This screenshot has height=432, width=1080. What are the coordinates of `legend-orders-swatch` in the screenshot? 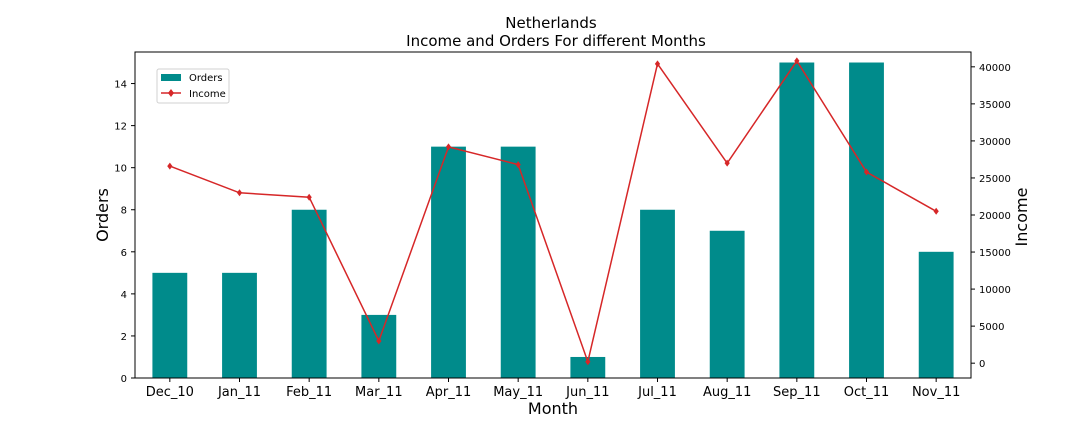 It's located at (171, 77).